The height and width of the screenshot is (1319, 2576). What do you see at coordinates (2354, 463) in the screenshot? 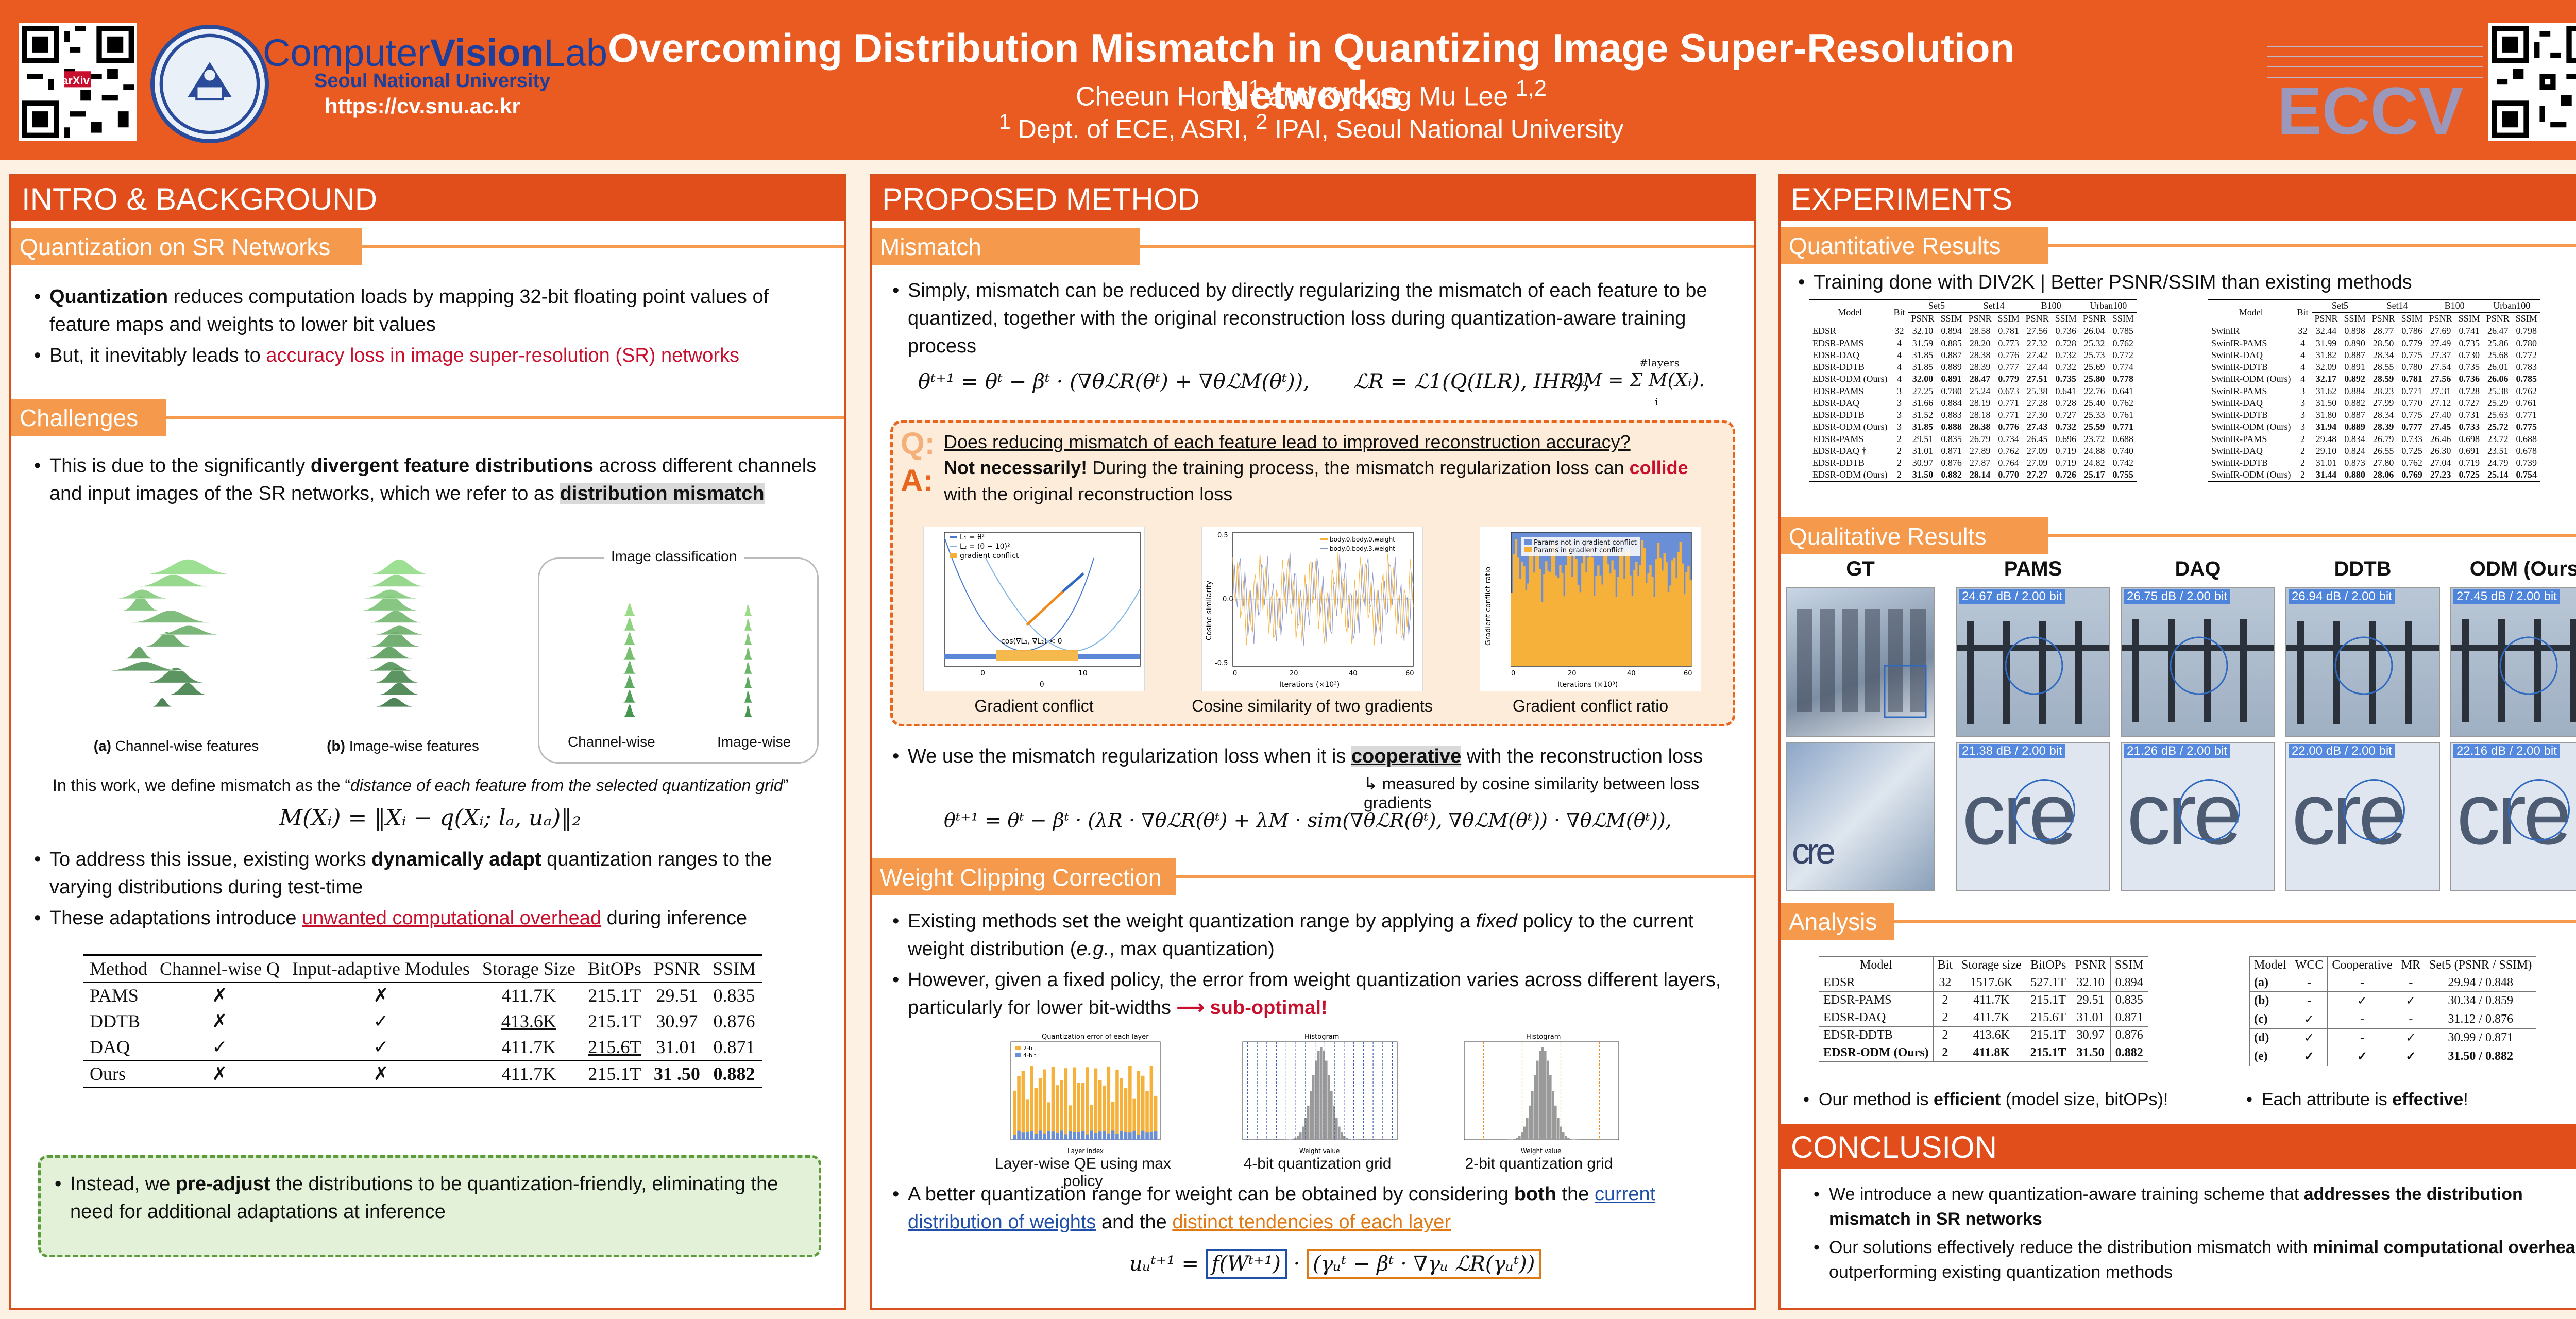
I see `table-cell: 0.873` at bounding box center [2354, 463].